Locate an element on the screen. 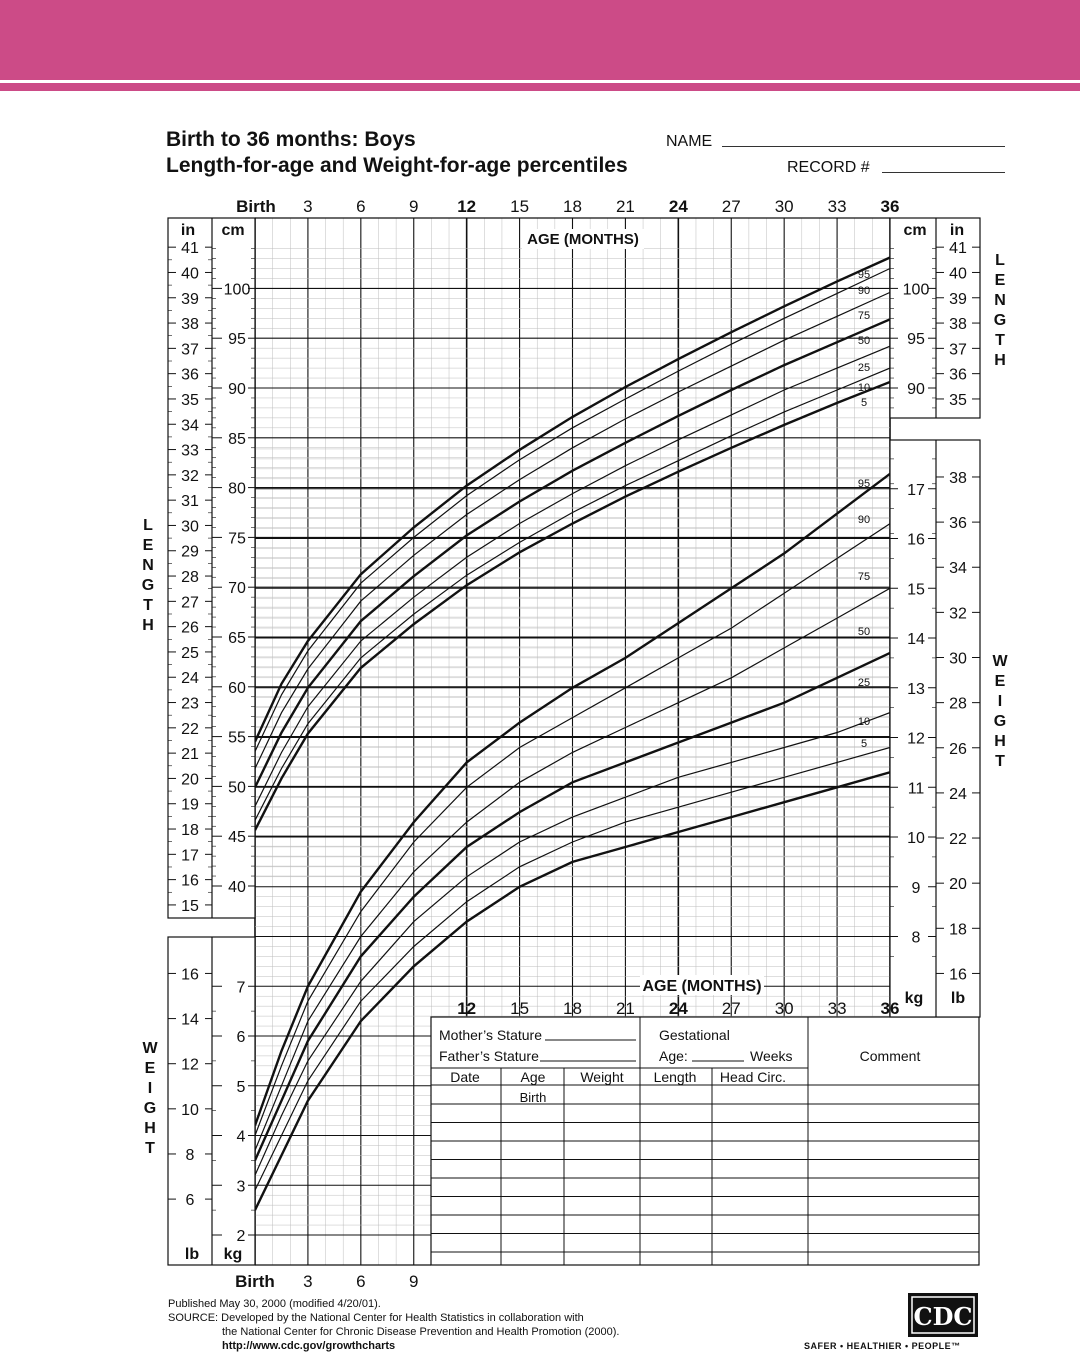 The height and width of the screenshot is (1371, 1080). x-tick-label: 6 is located at coordinates (360, 206).